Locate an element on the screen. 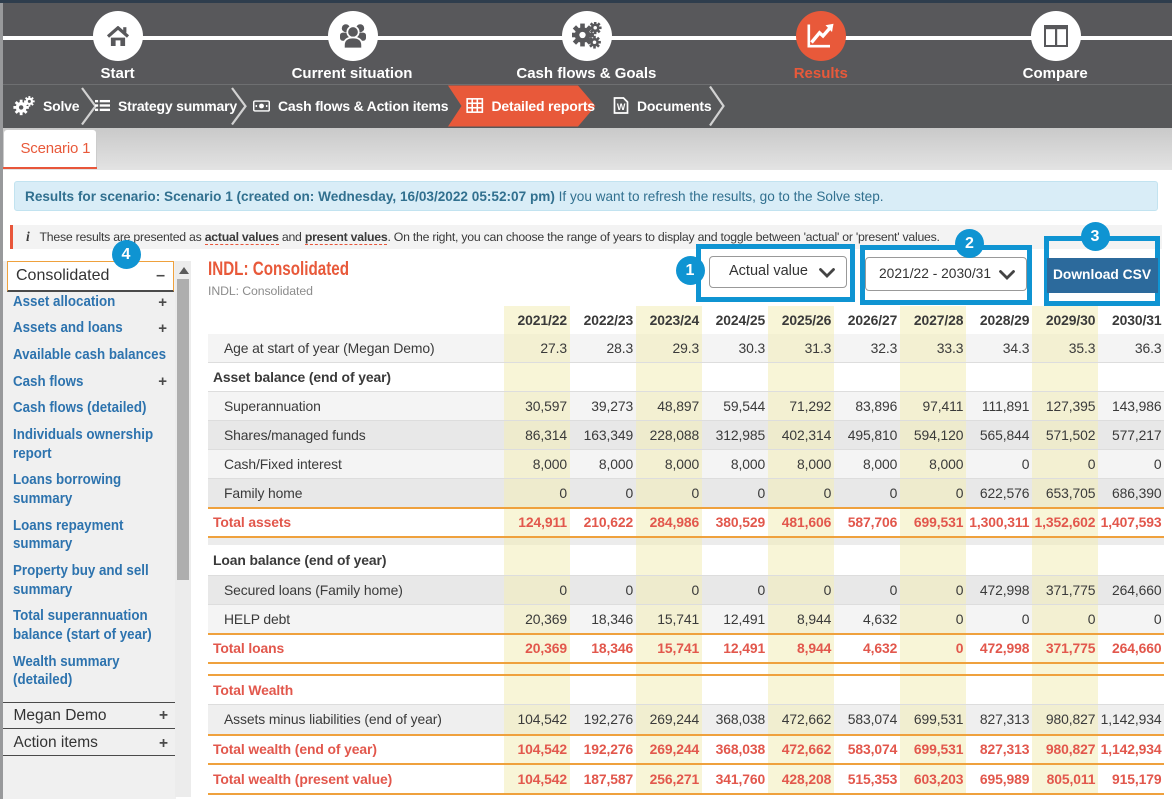 This screenshot has width=1172, height=799. svg-text: W is located at coordinates (621, 107).